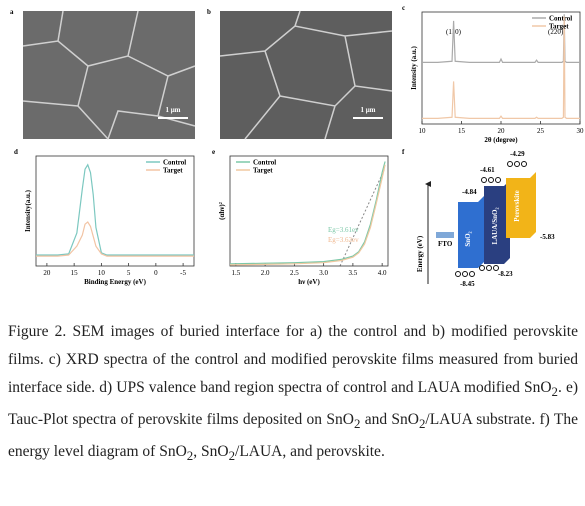 The width and height of the screenshot is (585, 506). I want to click on sem-a: a 1 μm, so click(103, 74).